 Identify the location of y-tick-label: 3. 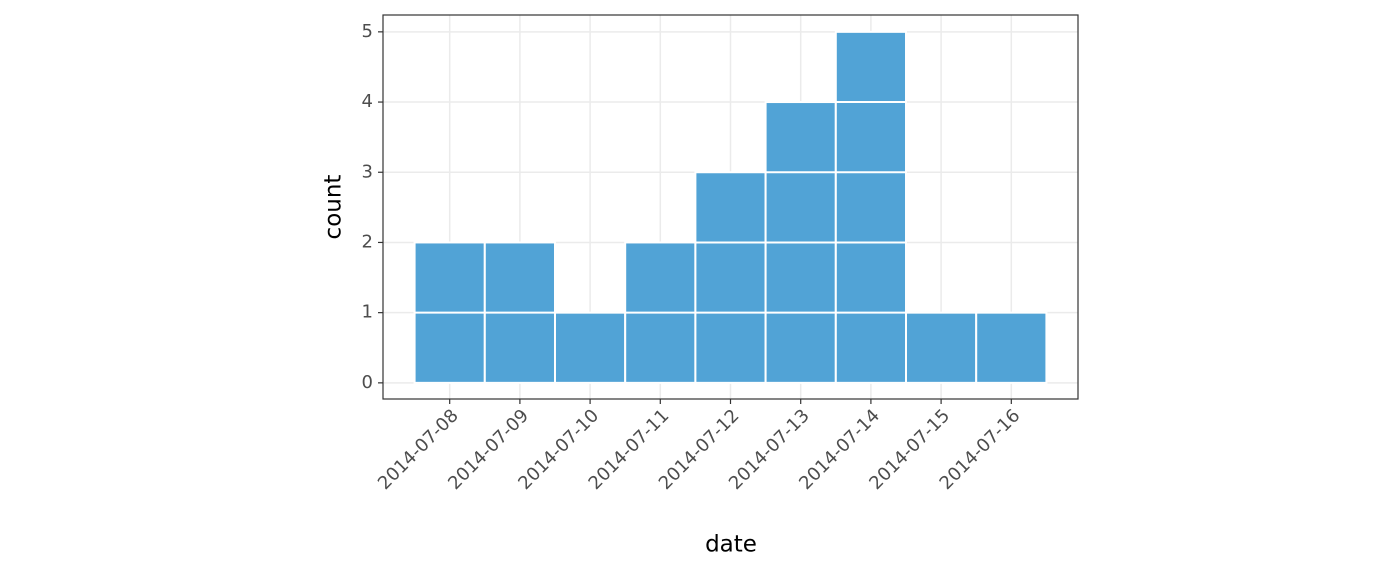
(367, 171).